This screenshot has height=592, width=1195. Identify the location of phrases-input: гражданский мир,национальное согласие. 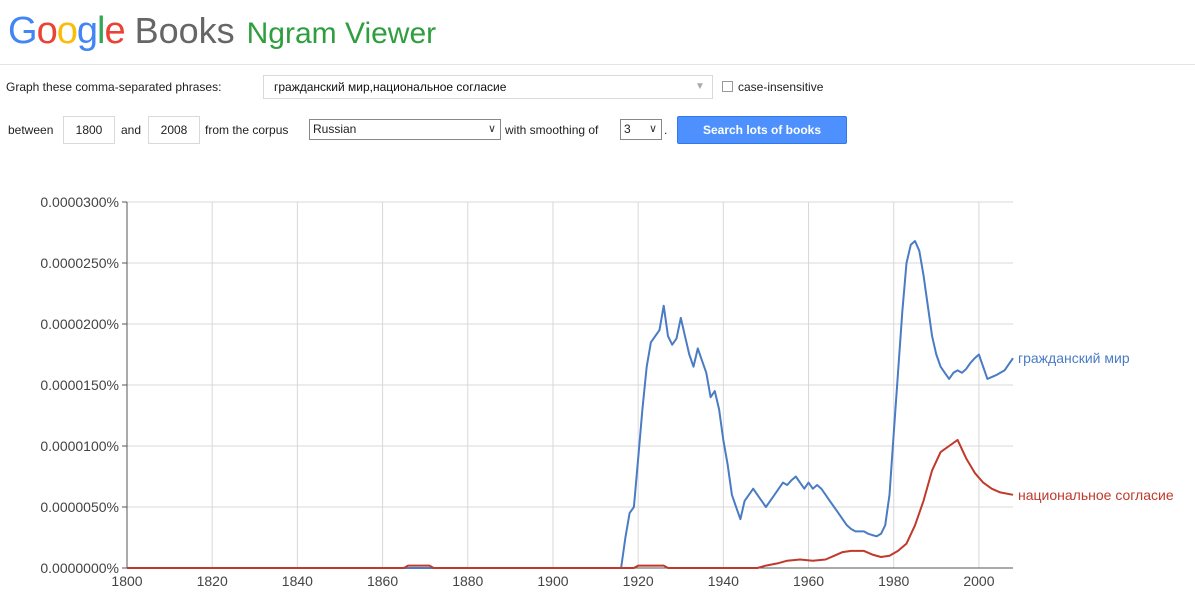
(488, 87).